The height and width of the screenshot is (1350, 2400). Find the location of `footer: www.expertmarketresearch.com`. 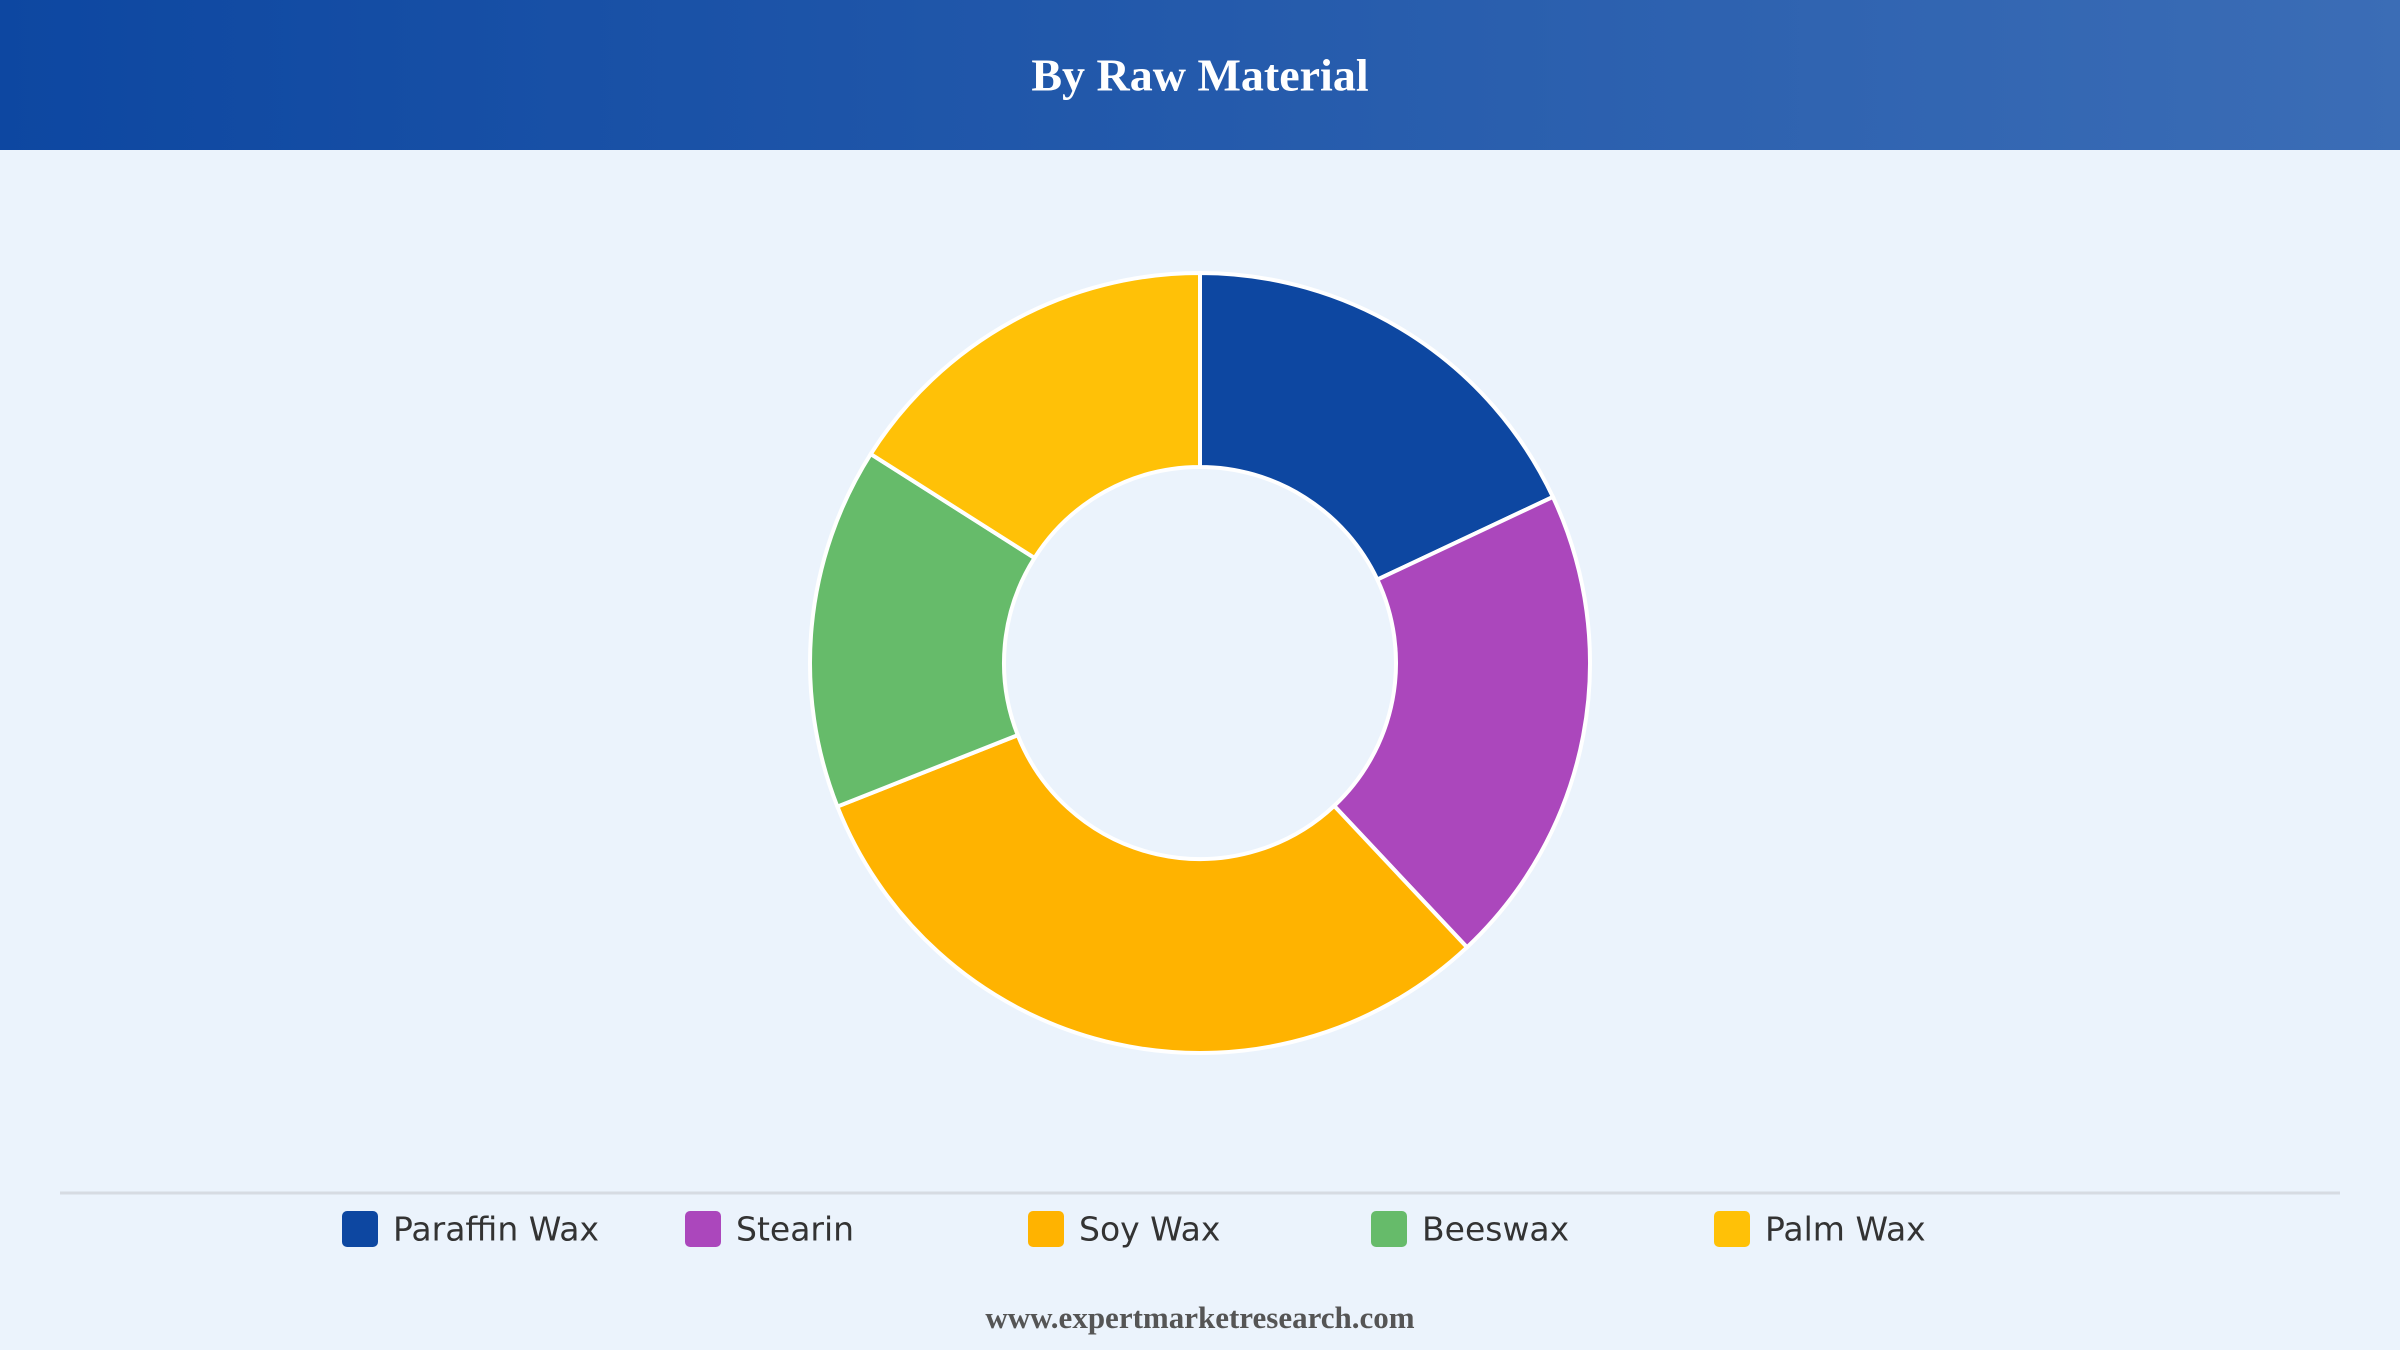

footer: www.expertmarketresearch.com is located at coordinates (1199, 1317).